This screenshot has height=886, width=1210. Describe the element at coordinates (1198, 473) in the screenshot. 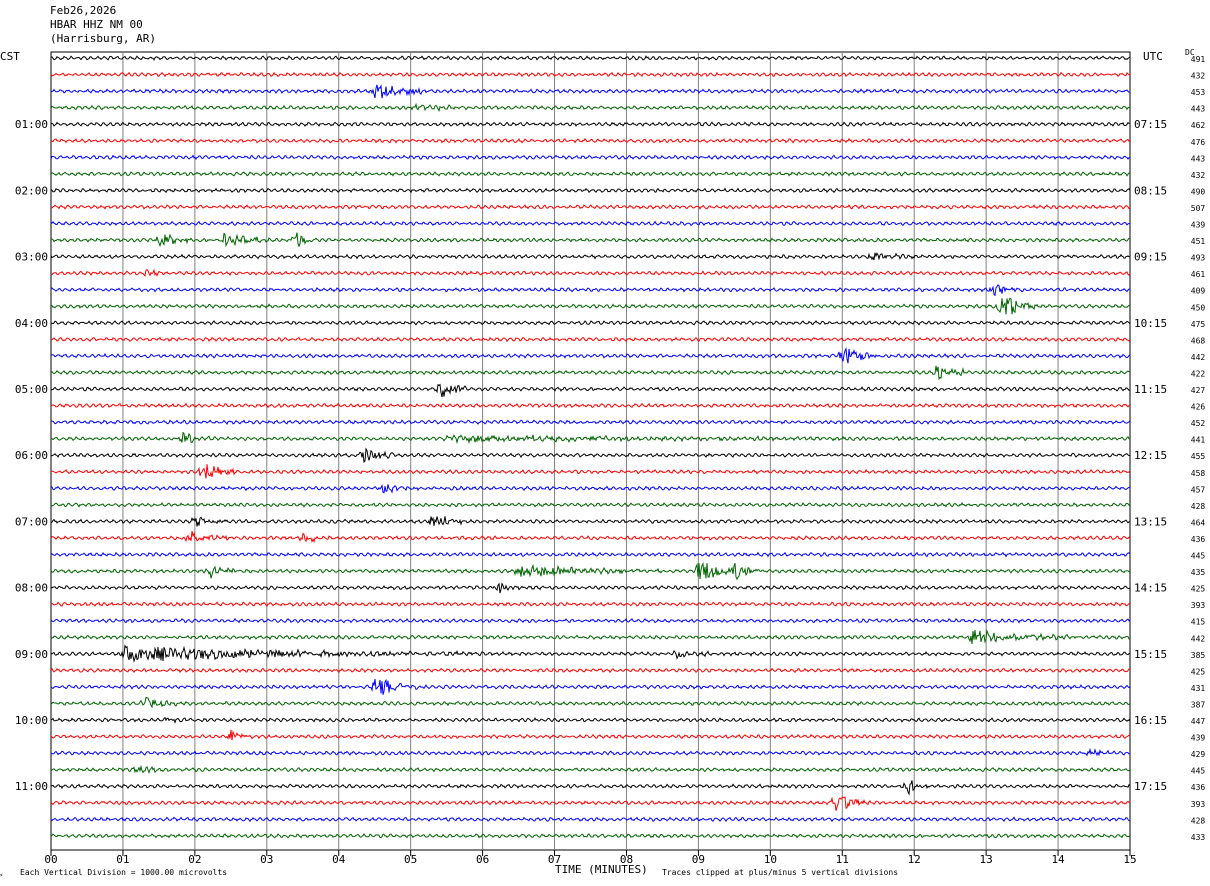

I see `dc-offset-label: 458` at that location.